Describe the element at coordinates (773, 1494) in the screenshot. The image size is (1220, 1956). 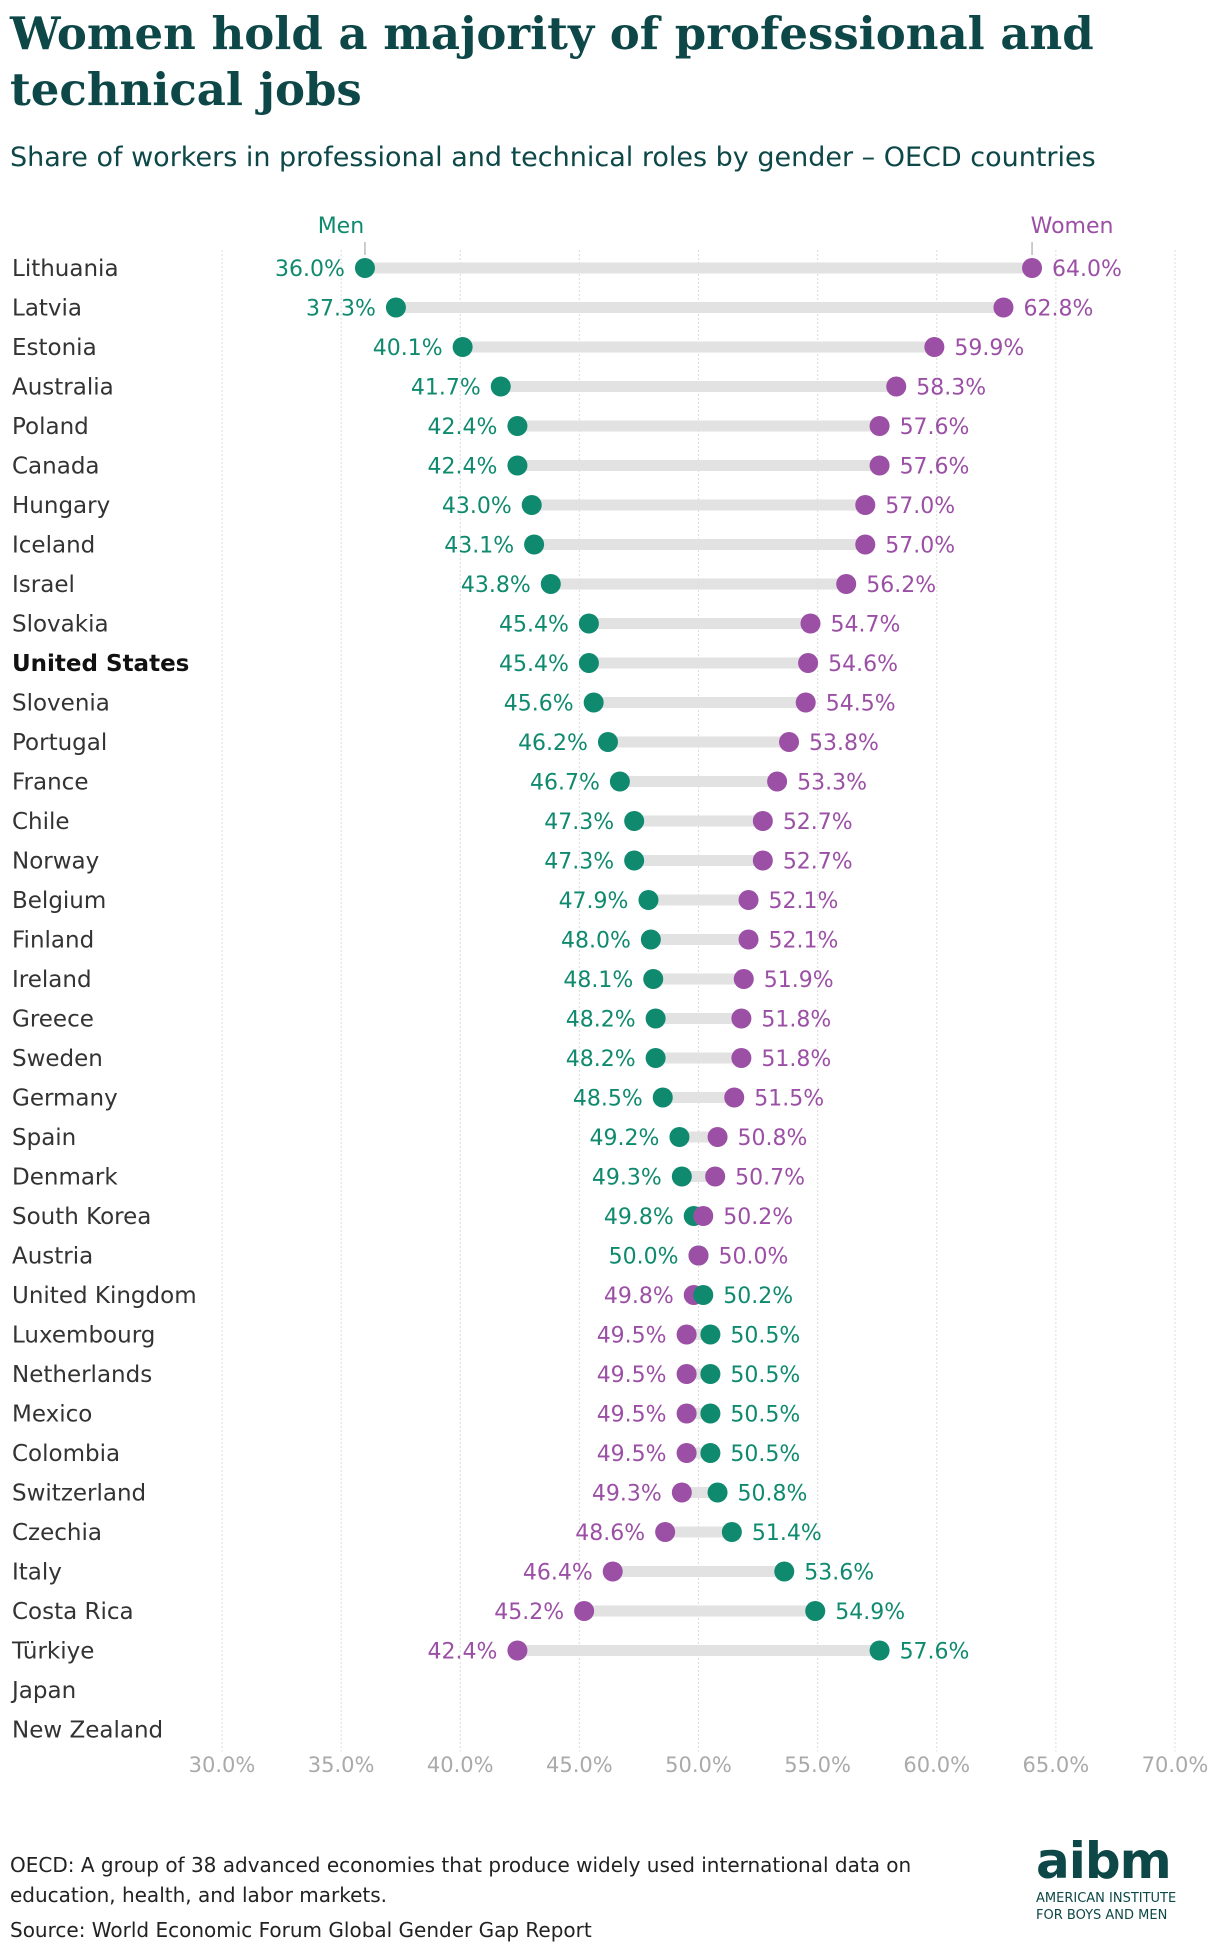
I see `men-value-label: 50.8%` at that location.